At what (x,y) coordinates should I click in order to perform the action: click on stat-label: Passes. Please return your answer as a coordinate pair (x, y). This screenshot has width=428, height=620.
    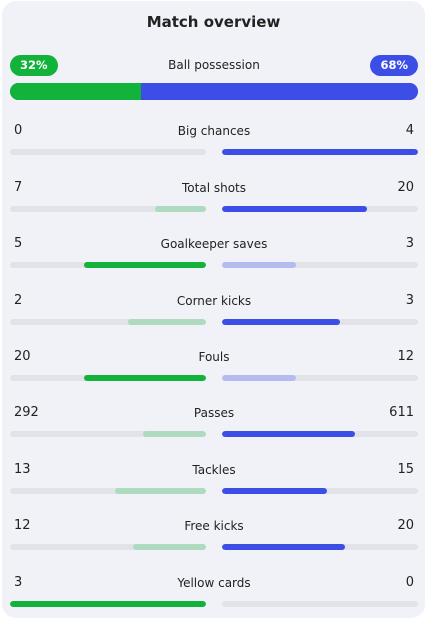
    Looking at the image, I should click on (214, 413).